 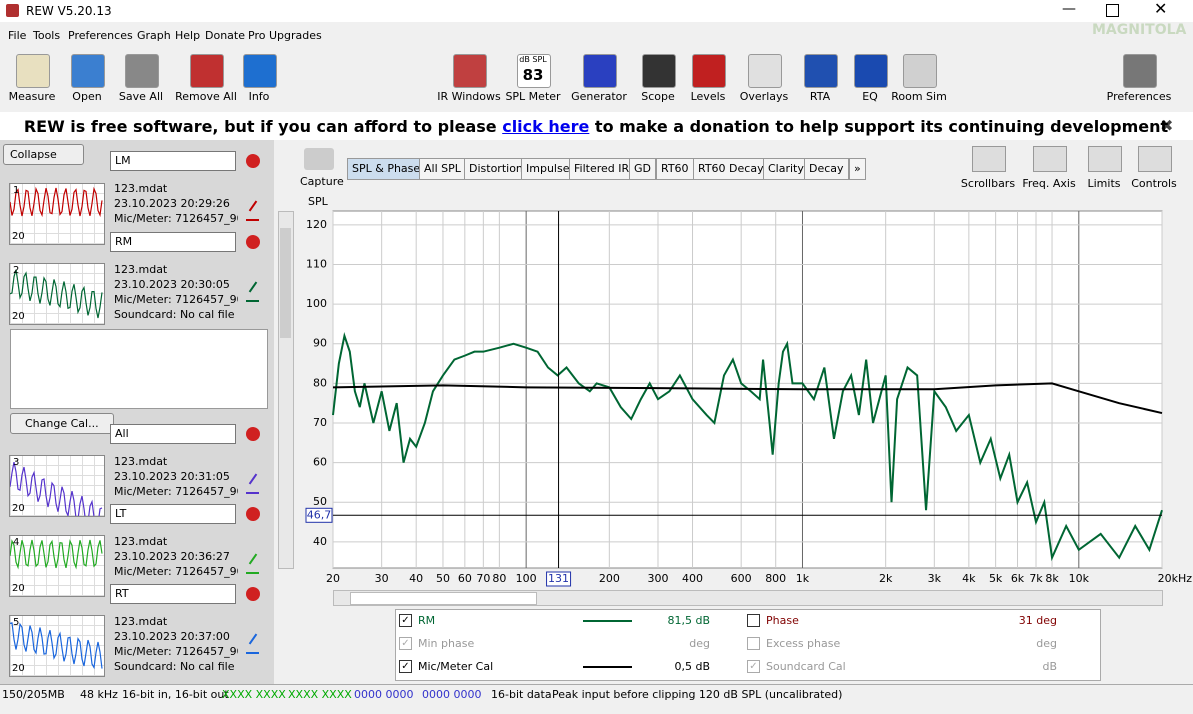 What do you see at coordinates (857, 169) in the screenshot?
I see `graph-tab: »` at bounding box center [857, 169].